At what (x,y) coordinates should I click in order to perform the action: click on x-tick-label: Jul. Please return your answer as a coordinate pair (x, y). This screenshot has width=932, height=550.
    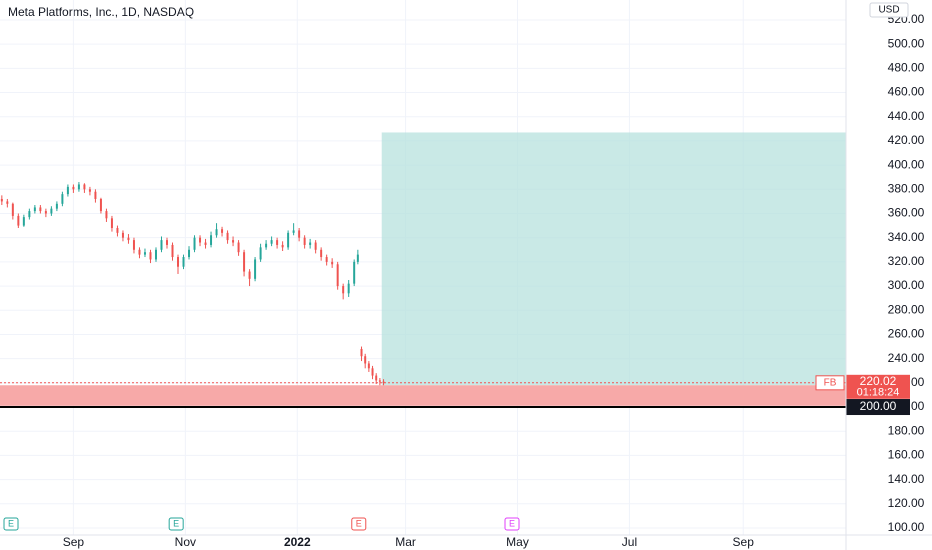
    Looking at the image, I should click on (629, 542).